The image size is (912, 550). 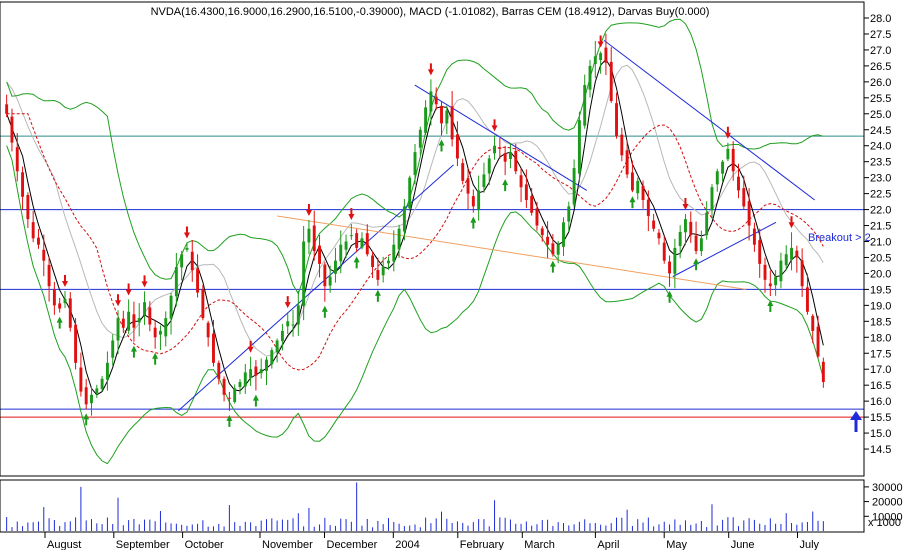 I want to click on volume-axis: 10000 20000 30000, so click(x=883, y=502).